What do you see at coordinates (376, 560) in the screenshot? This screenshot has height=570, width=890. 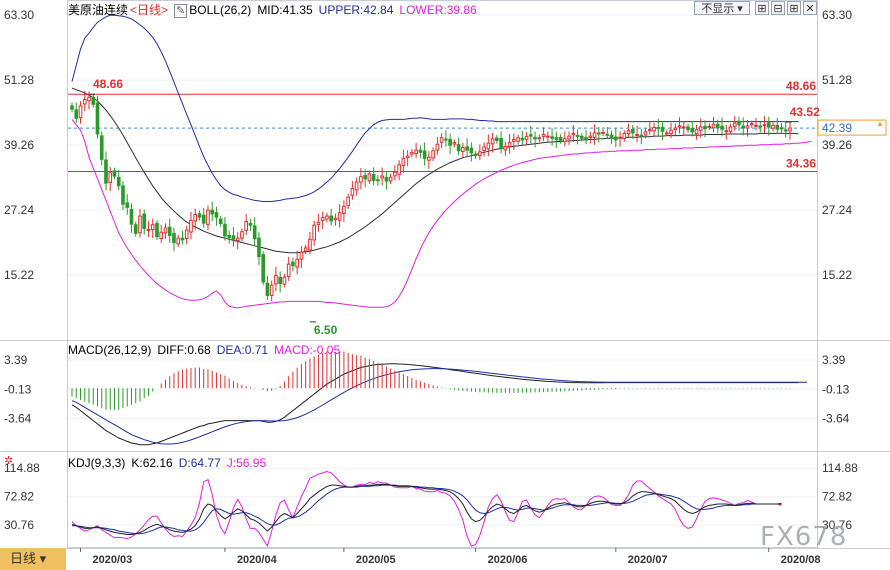 I see `x-tick-label: 2020/05` at bounding box center [376, 560].